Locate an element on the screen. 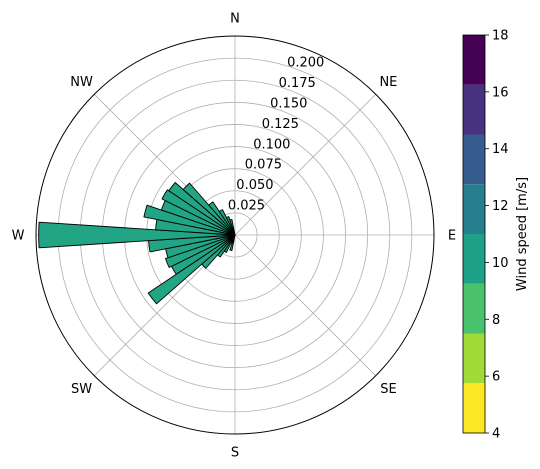 This screenshot has width=540, height=469. wind-rose-bars is located at coordinates (137, 243).